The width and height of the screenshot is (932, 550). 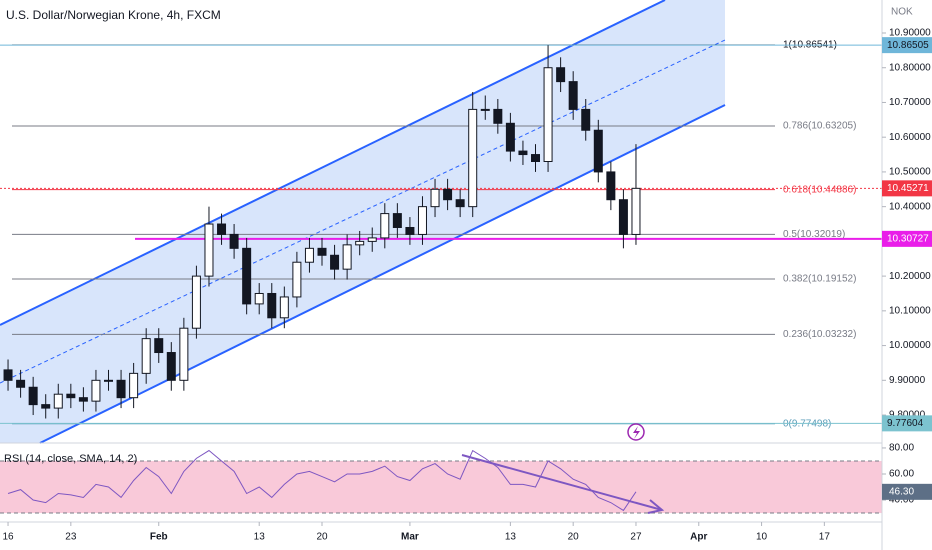 What do you see at coordinates (910, 172) in the screenshot?
I see `y-tick-label: 10.50000` at bounding box center [910, 172].